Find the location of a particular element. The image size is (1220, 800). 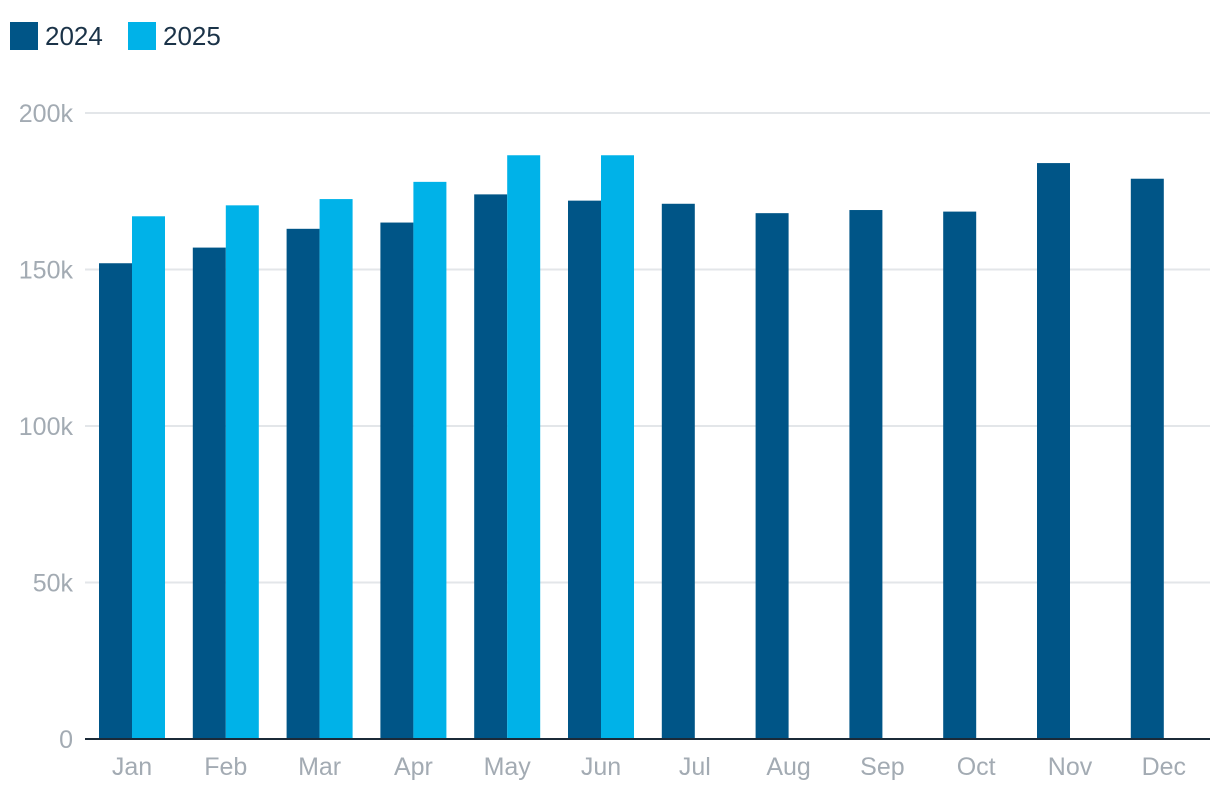

legend-label-2024: 2024 is located at coordinates (74, 36).